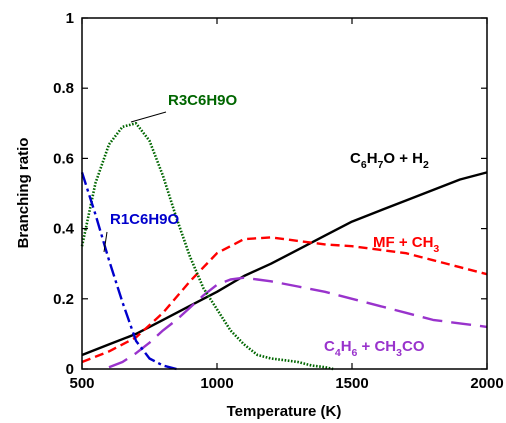  What do you see at coordinates (81, 383) in the screenshot?
I see `x-tick-label-0: 500` at bounding box center [81, 383].